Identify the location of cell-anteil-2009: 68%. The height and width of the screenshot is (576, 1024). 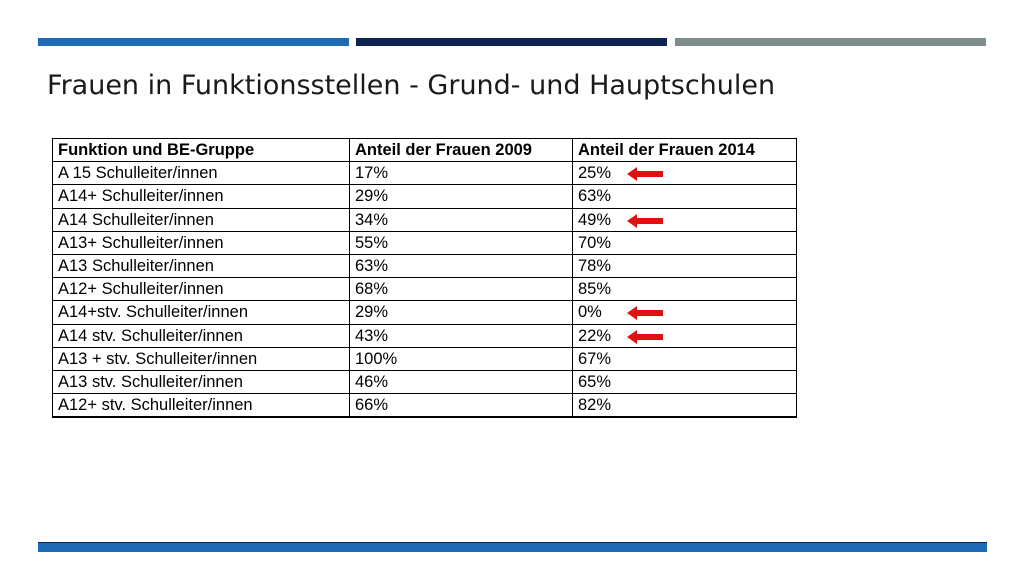
(461, 289).